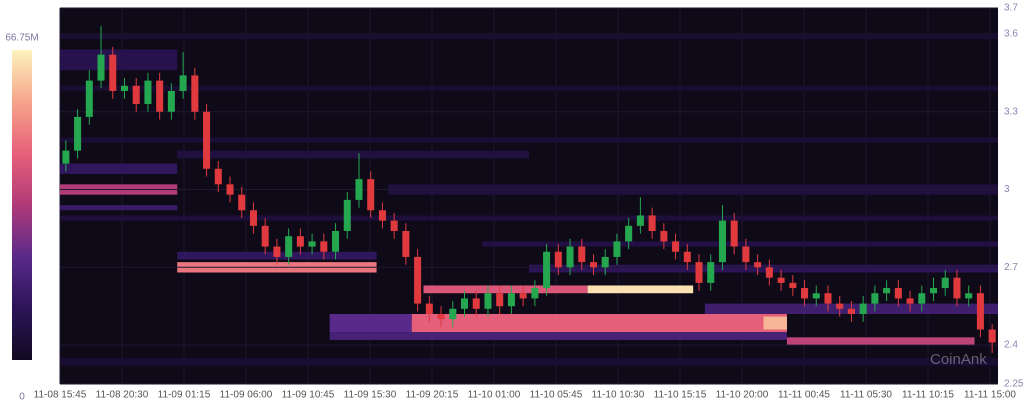 The width and height of the screenshot is (1032, 409). Describe the element at coordinates (928, 395) in the screenshot. I see `x-tick-label: 11-11 10:15` at that location.